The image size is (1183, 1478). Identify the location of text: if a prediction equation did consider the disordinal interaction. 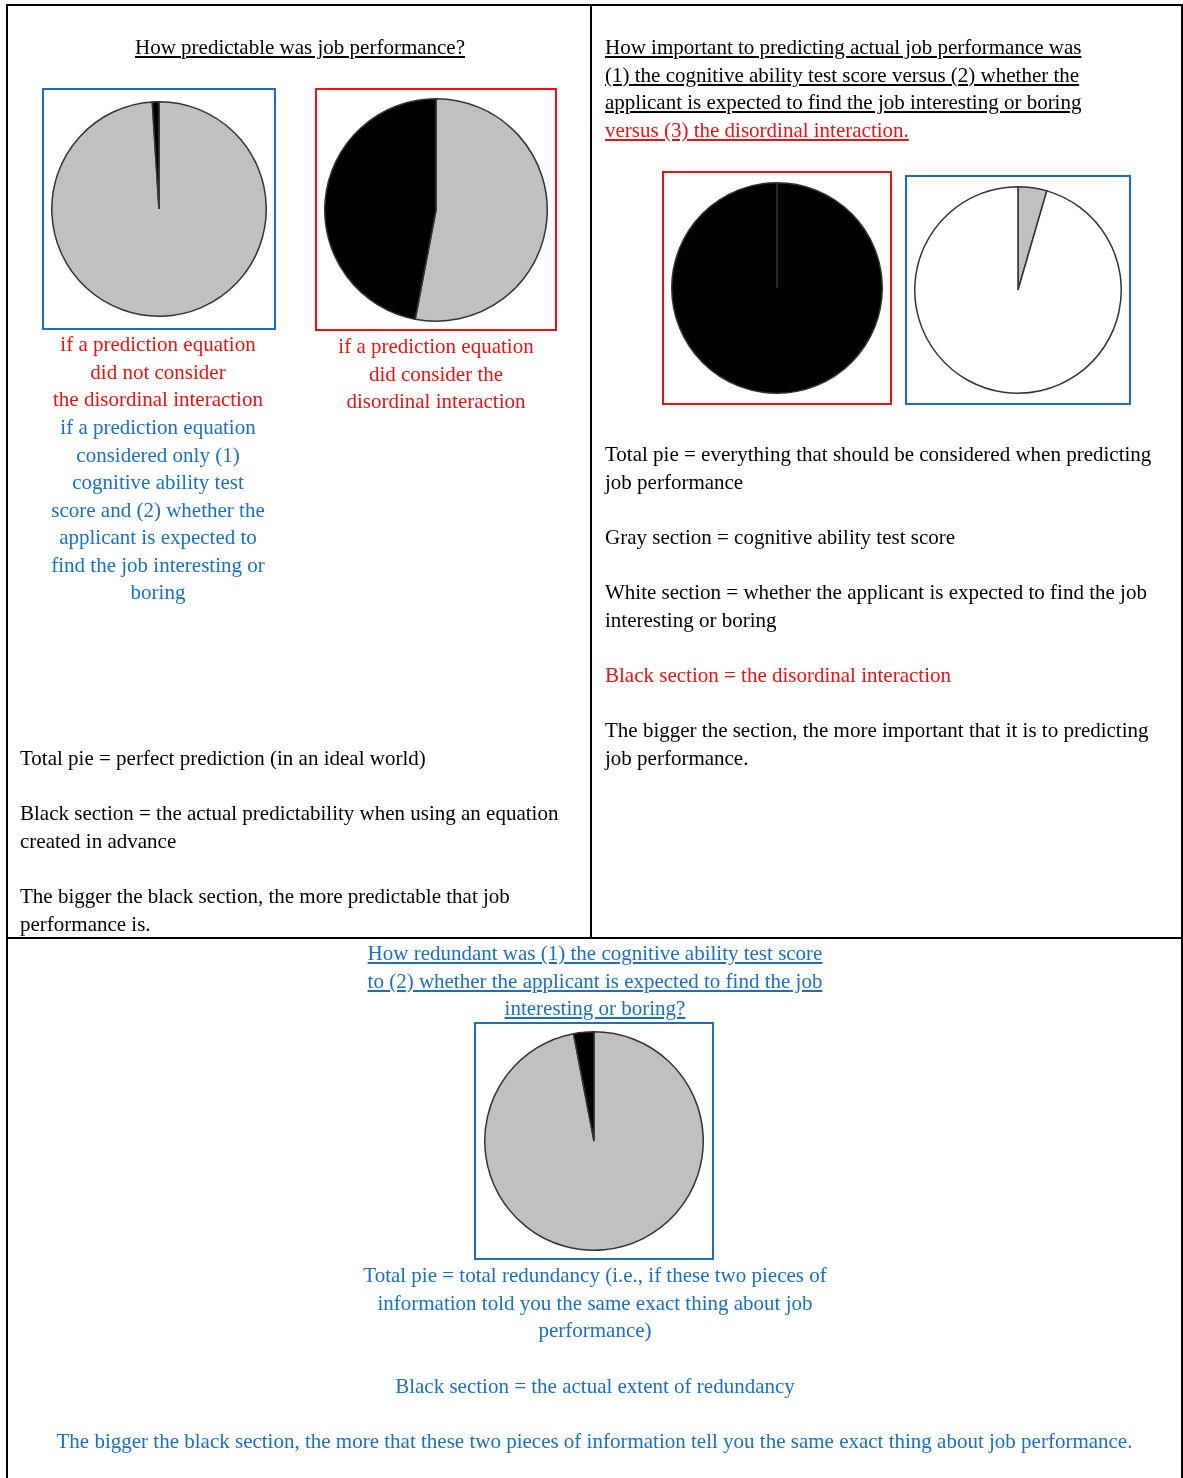
(436, 374).